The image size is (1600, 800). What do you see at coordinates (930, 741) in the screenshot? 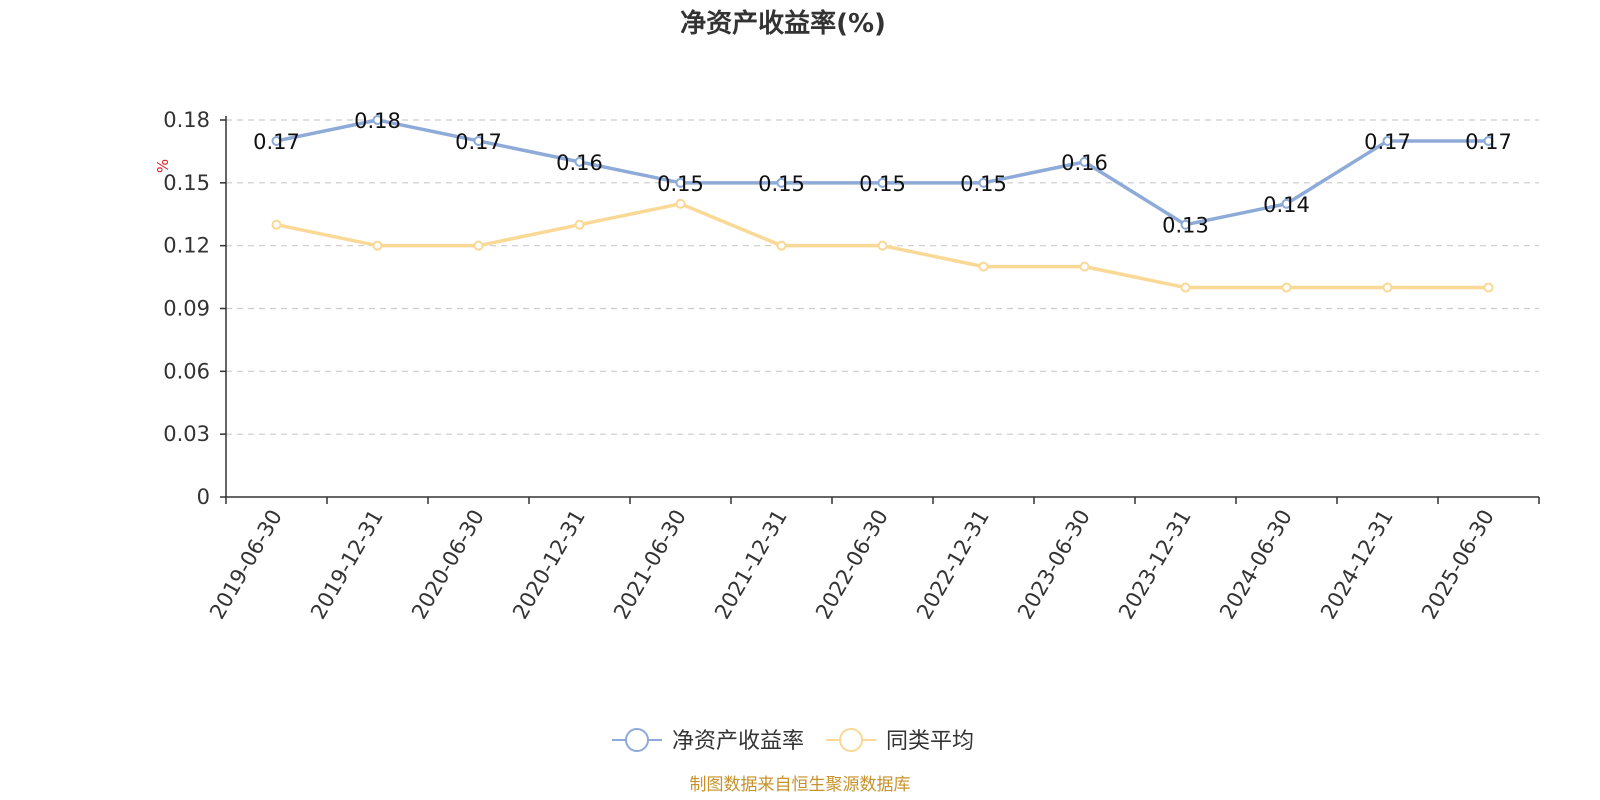
I see `legend-label: 同类平均` at bounding box center [930, 741].